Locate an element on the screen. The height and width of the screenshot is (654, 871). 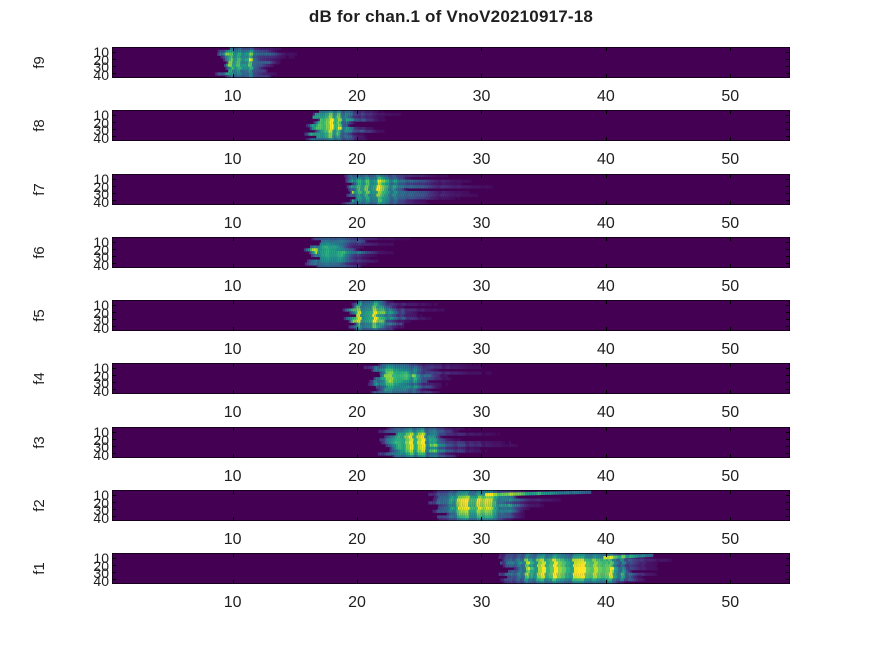
subplot-row-f3: f3 10 20 30 40 10 20 30 40 50 is located at coordinates (435, 457).